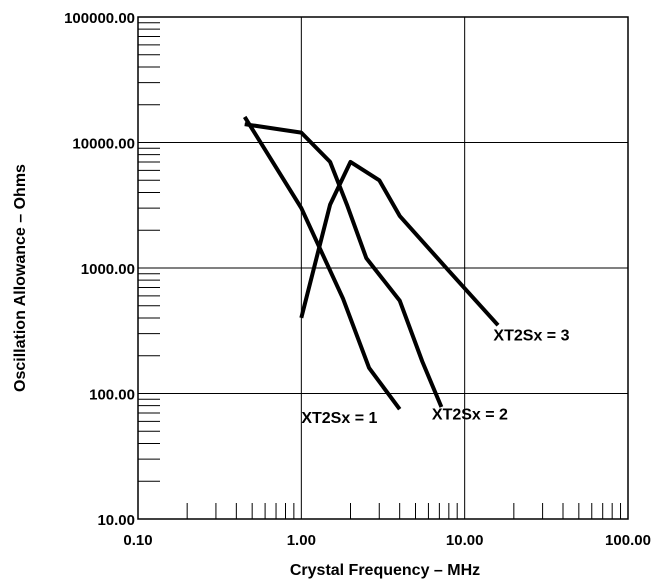  Describe the element at coordinates (465, 540) in the screenshot. I see `x-tick-label: 10.00` at that location.